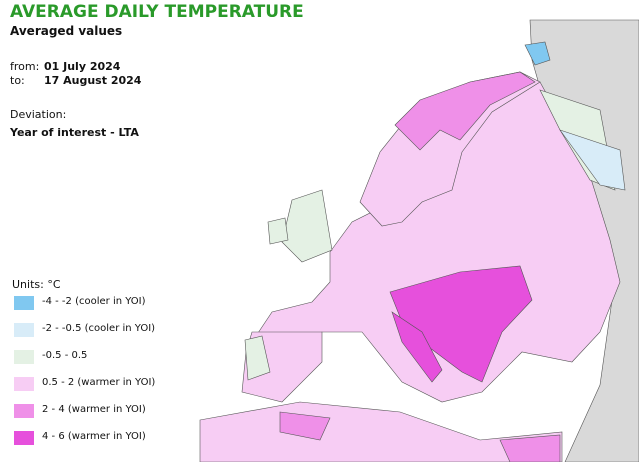 This screenshot has width=639, height=462. Describe the element at coordinates (82, 66) in the screenshot. I see `from-date: 01 July 2024` at that location.